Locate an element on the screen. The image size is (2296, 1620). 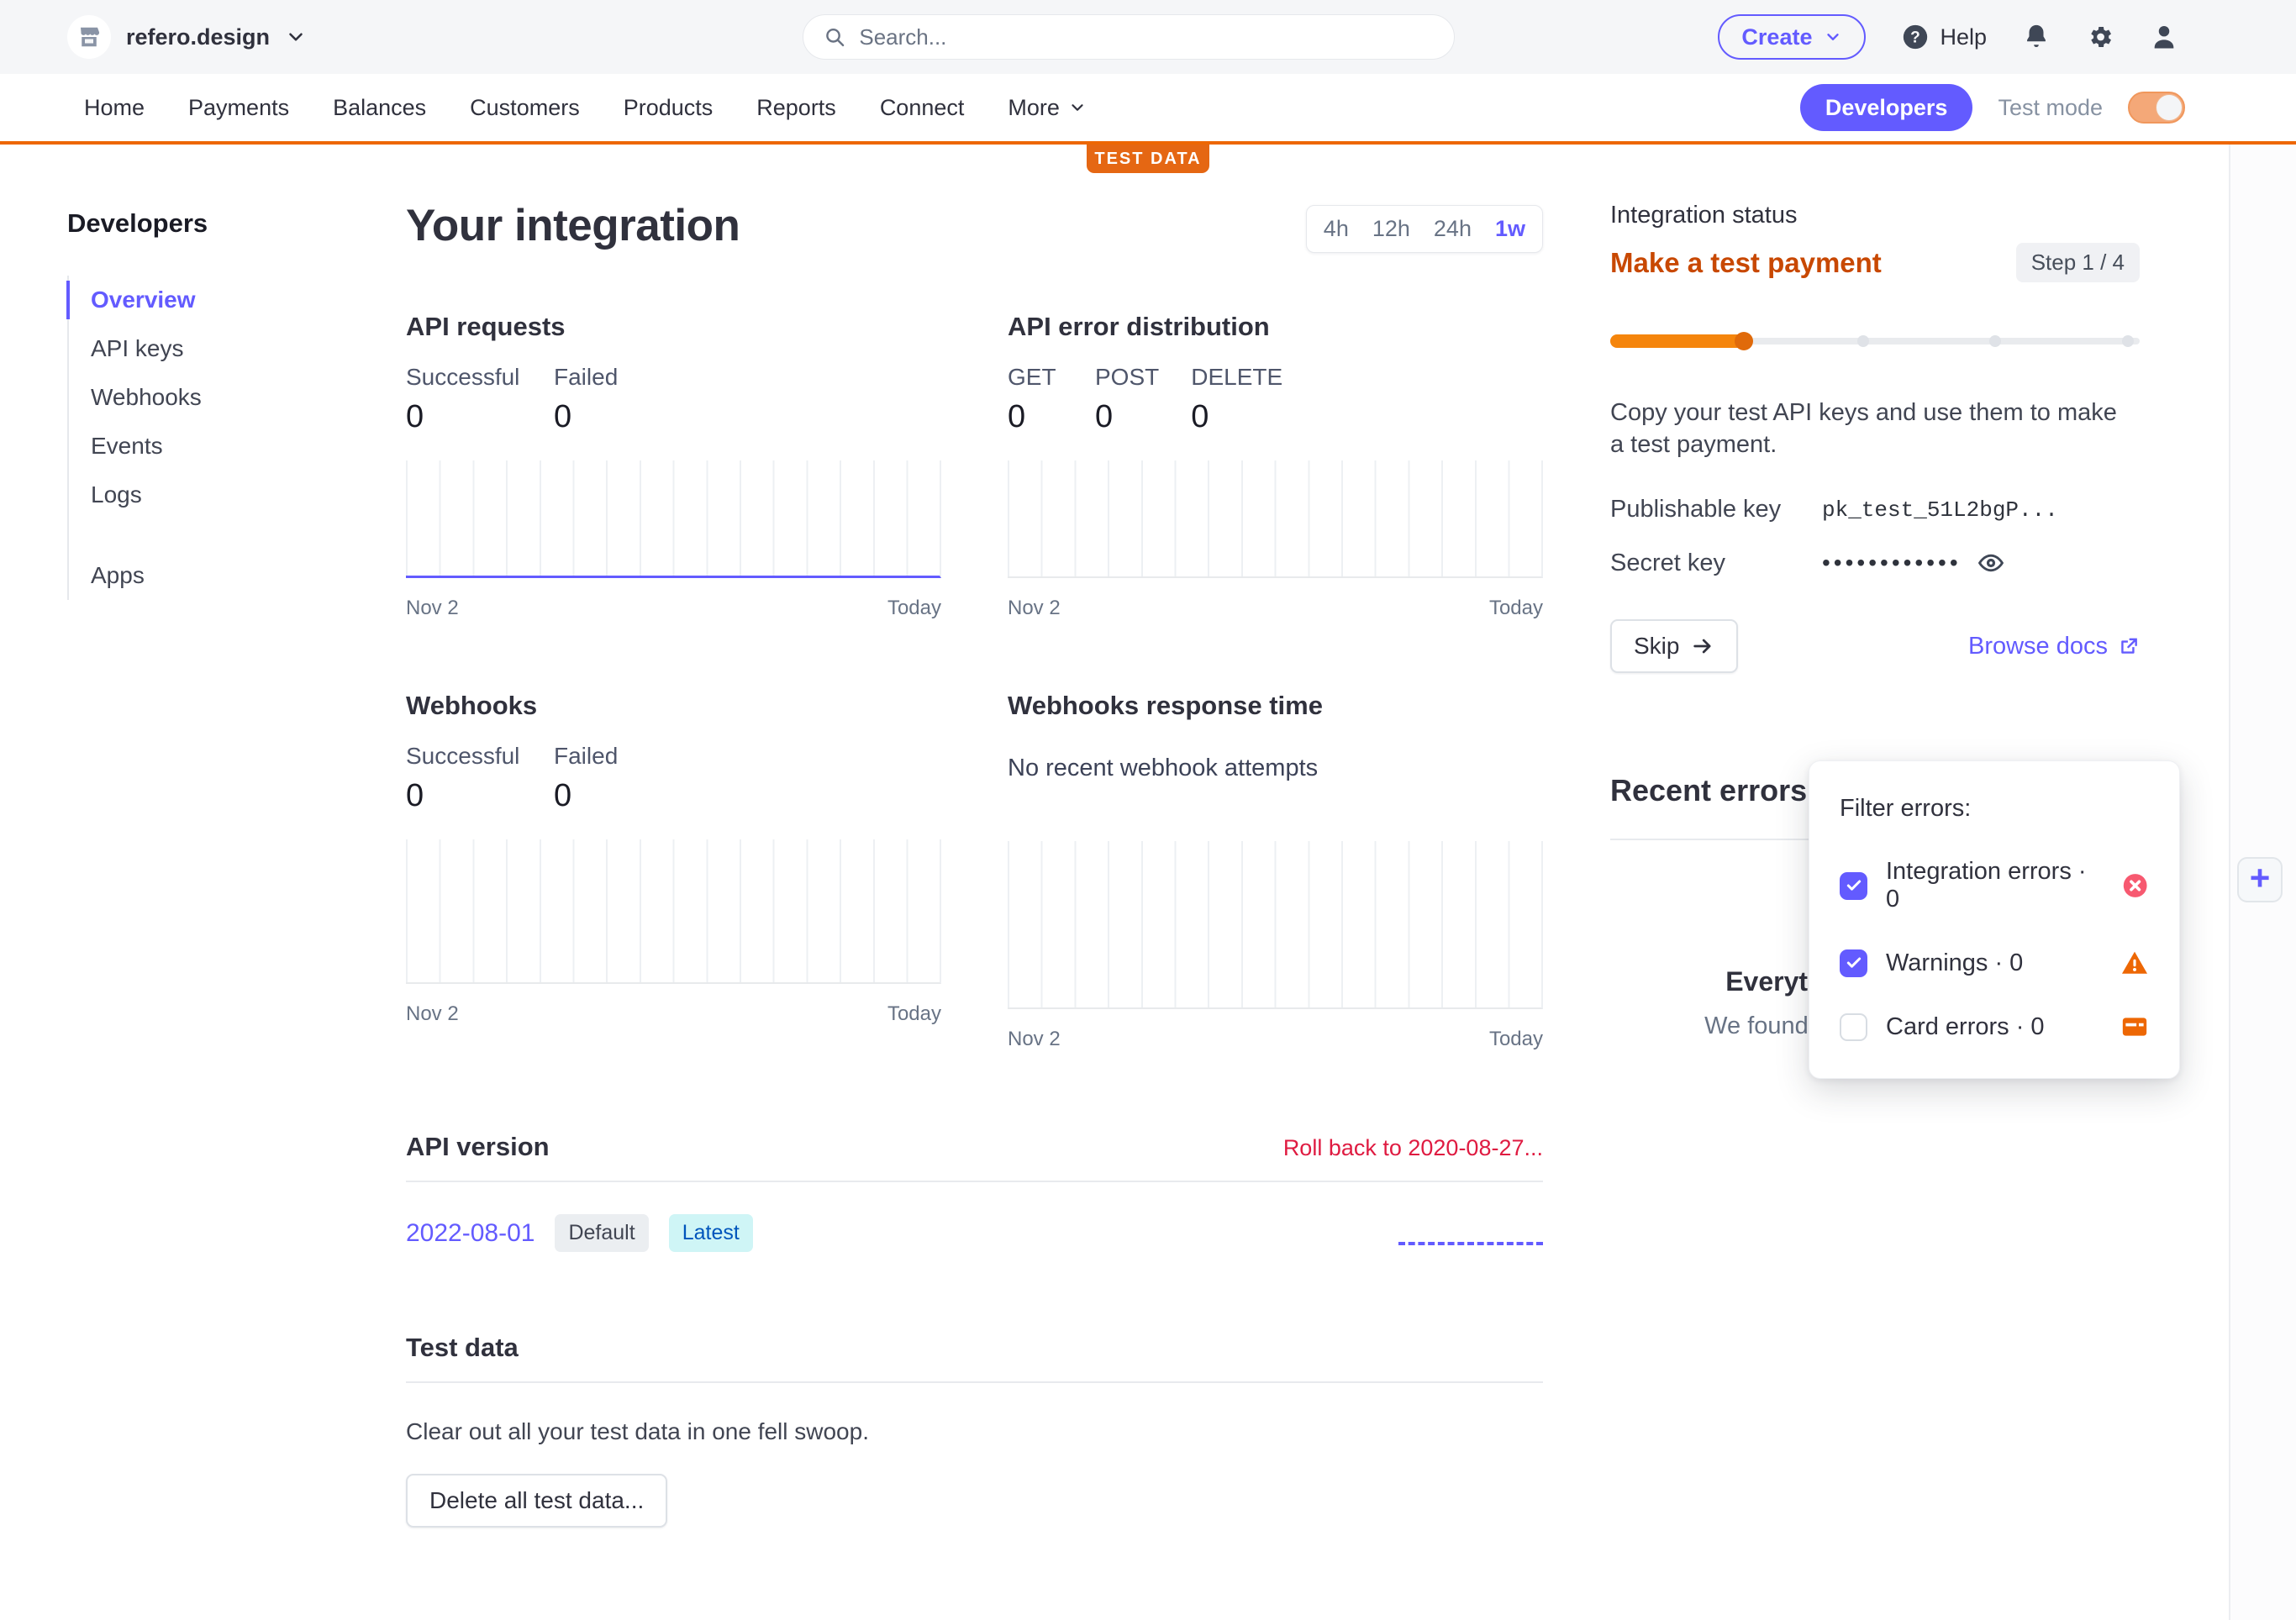
time-filter-1w: 1w is located at coordinates (1509, 228).